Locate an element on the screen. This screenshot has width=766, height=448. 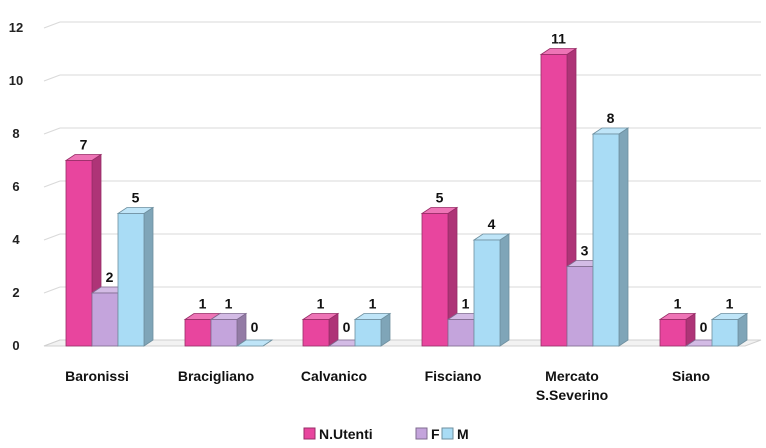
y-tick-label: 6 is located at coordinates (15, 186).